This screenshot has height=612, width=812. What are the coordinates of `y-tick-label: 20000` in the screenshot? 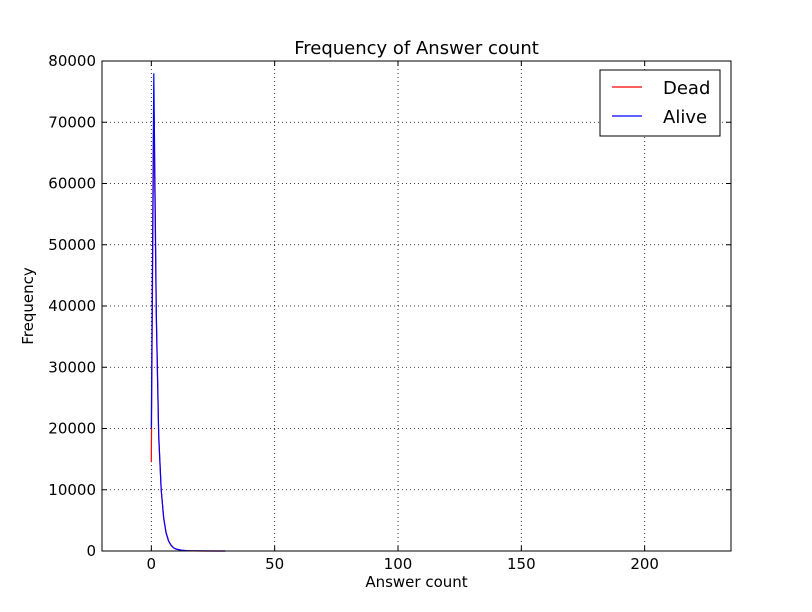 It's located at (72, 429).